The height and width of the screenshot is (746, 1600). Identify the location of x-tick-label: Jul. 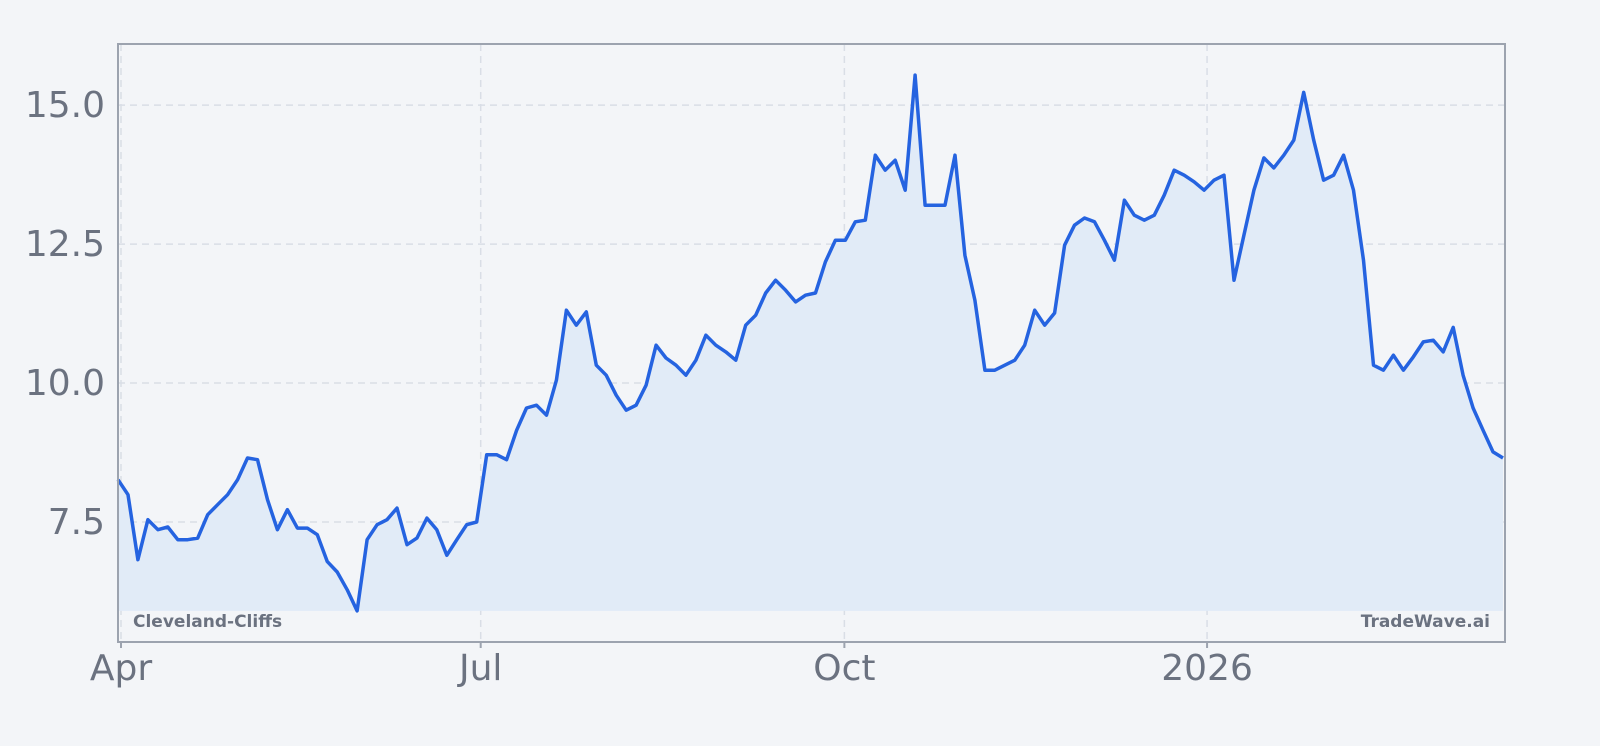
(479, 668).